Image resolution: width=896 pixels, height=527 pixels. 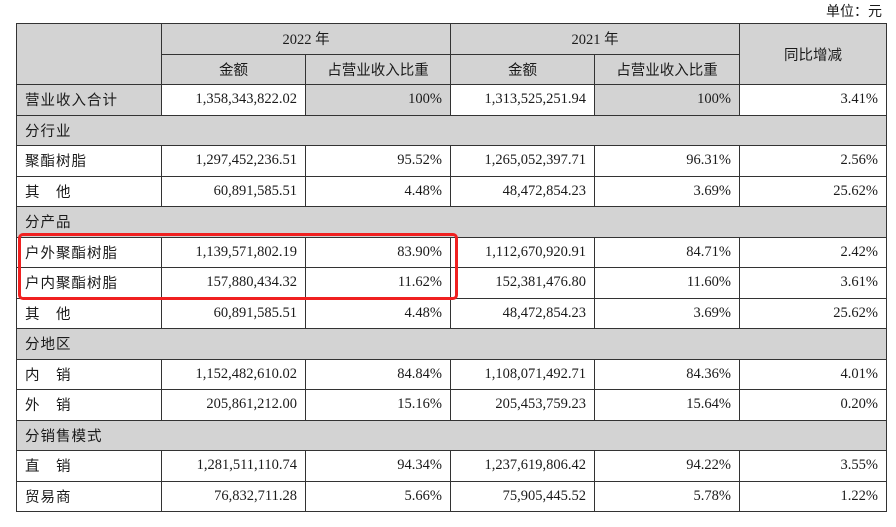 What do you see at coordinates (813, 374) in the screenshot?
I see `yoy-change: 4.01%` at bounding box center [813, 374].